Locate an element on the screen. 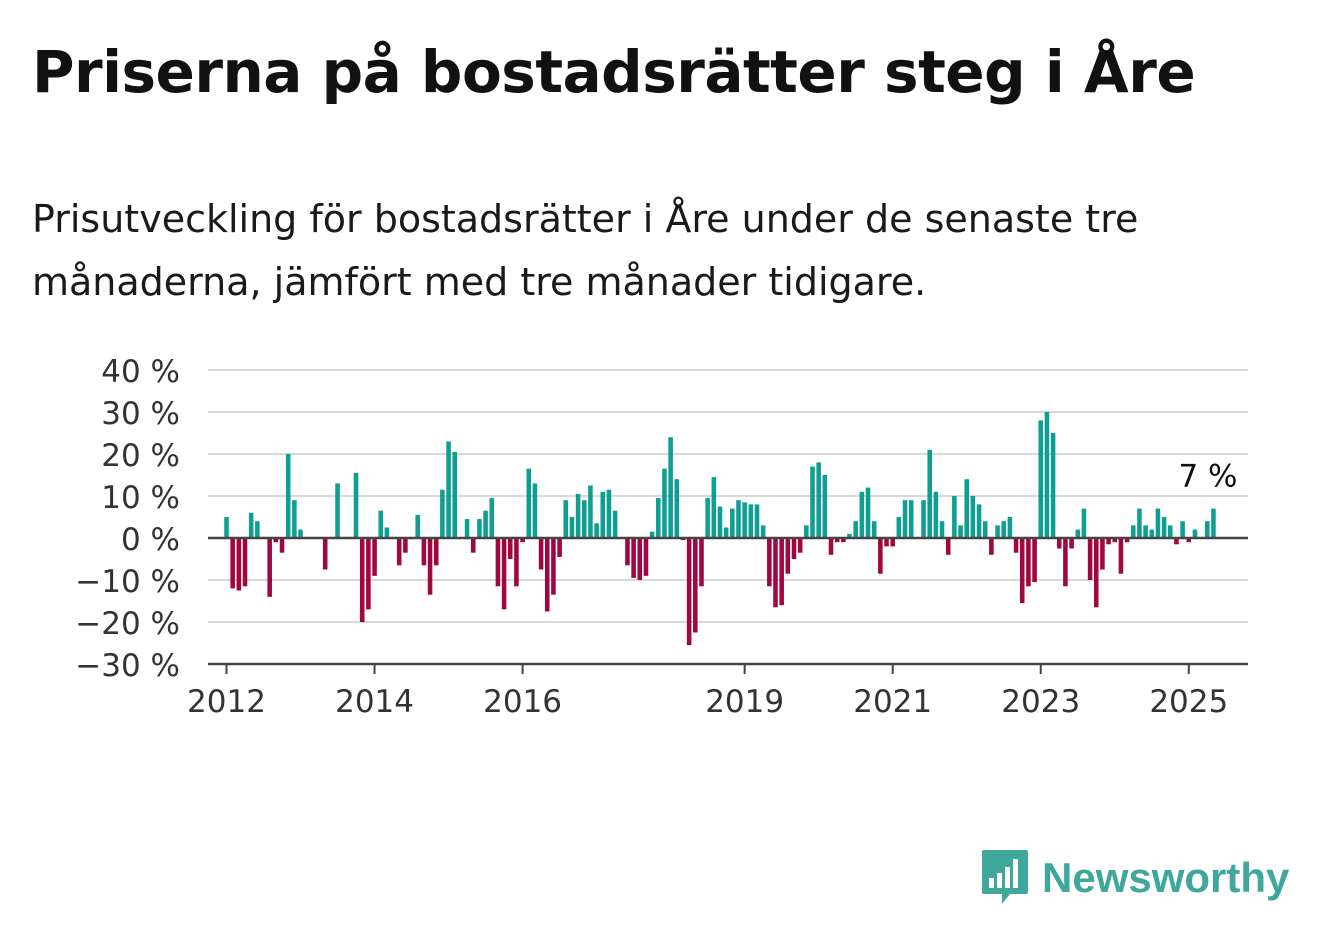  y-axis-labels: −30 % −20 % −10 % 0 % 10 % 20 % 30 % 40 % is located at coordinates (127, 519).